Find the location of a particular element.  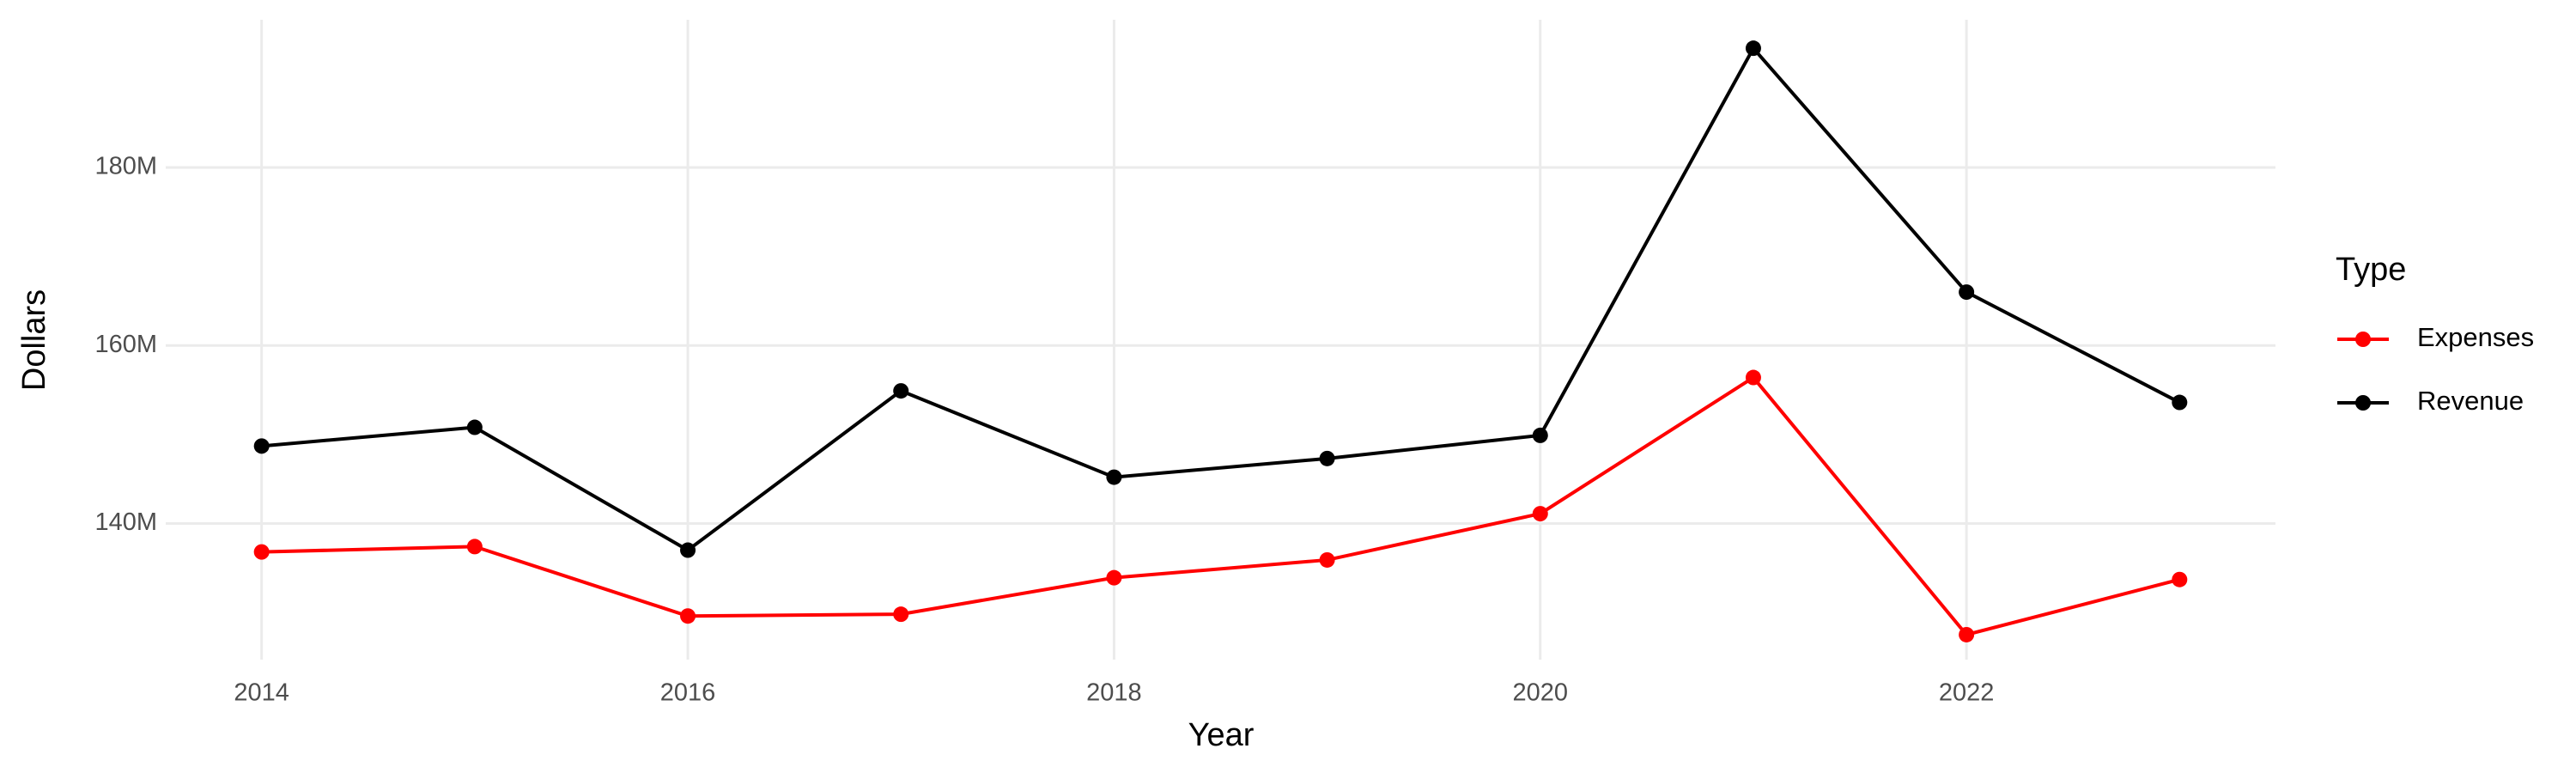

legend-title: Type is located at coordinates (2371, 270).